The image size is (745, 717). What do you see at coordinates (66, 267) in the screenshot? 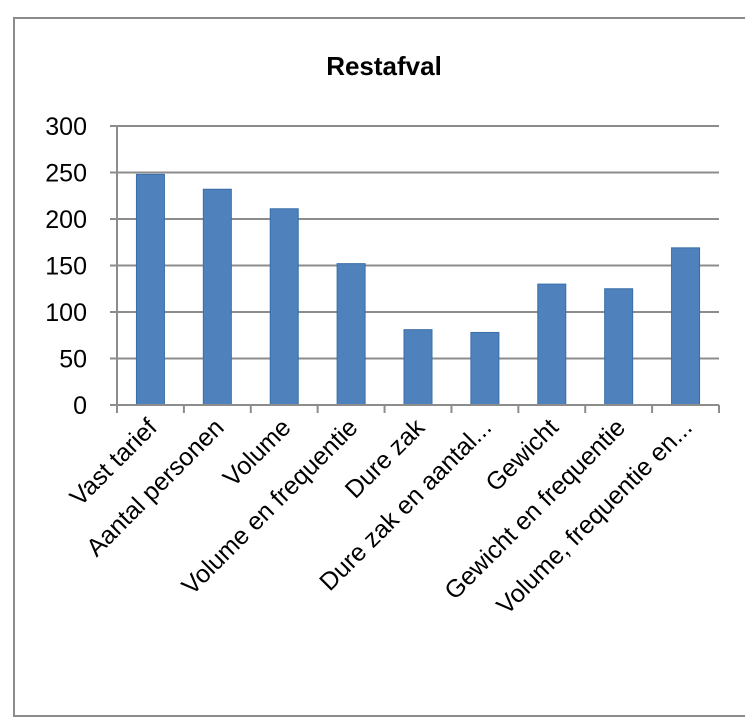
I see `y-tick-label: 150` at bounding box center [66, 267].